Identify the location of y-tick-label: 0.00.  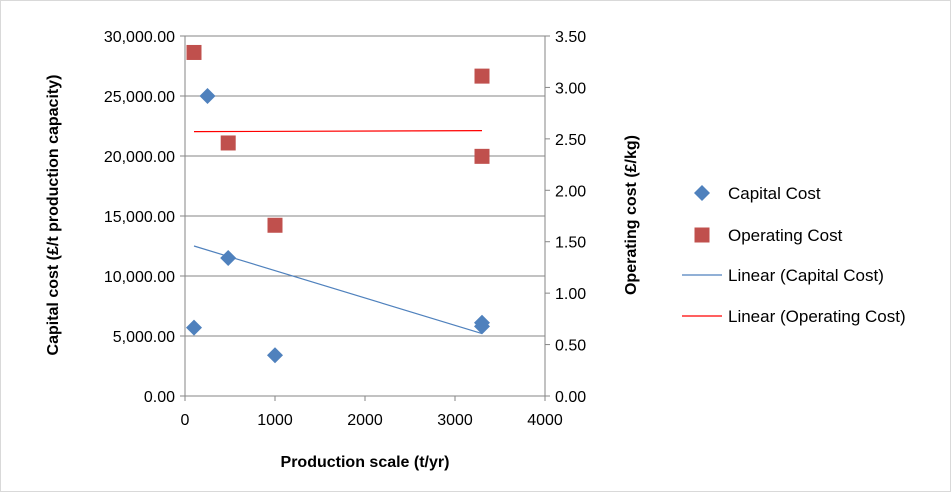
(159, 397).